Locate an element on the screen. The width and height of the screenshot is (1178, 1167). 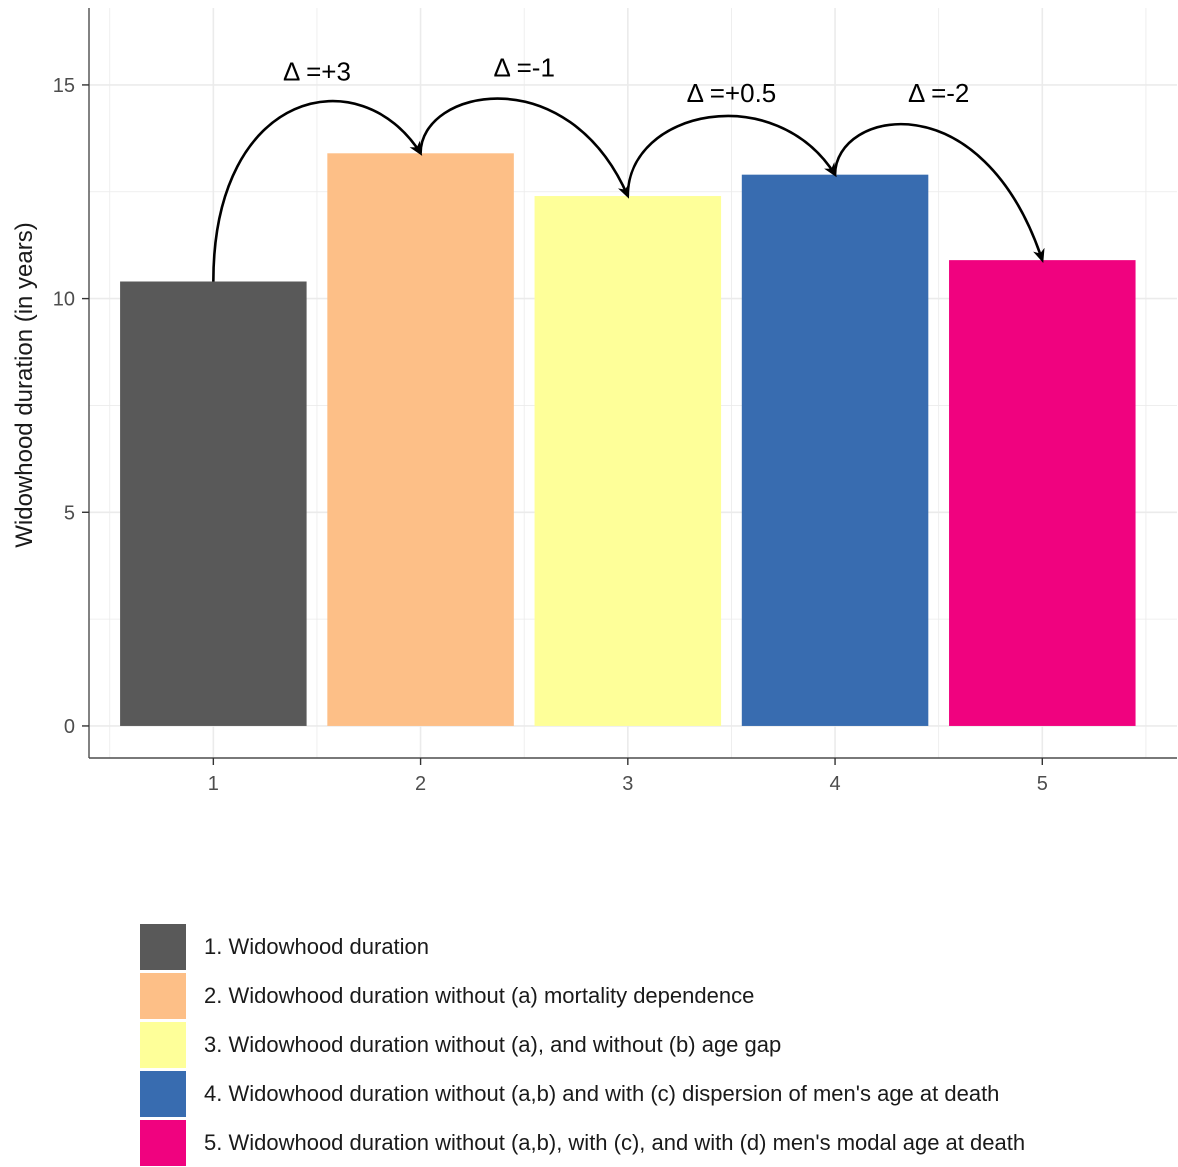
y-tick-label: 0 is located at coordinates (69, 727).